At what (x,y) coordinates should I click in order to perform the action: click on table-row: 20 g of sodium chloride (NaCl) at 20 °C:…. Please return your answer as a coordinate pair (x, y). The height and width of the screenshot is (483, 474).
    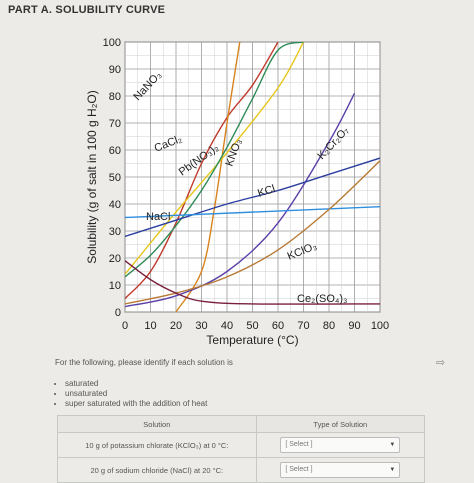
    Looking at the image, I should click on (241, 470).